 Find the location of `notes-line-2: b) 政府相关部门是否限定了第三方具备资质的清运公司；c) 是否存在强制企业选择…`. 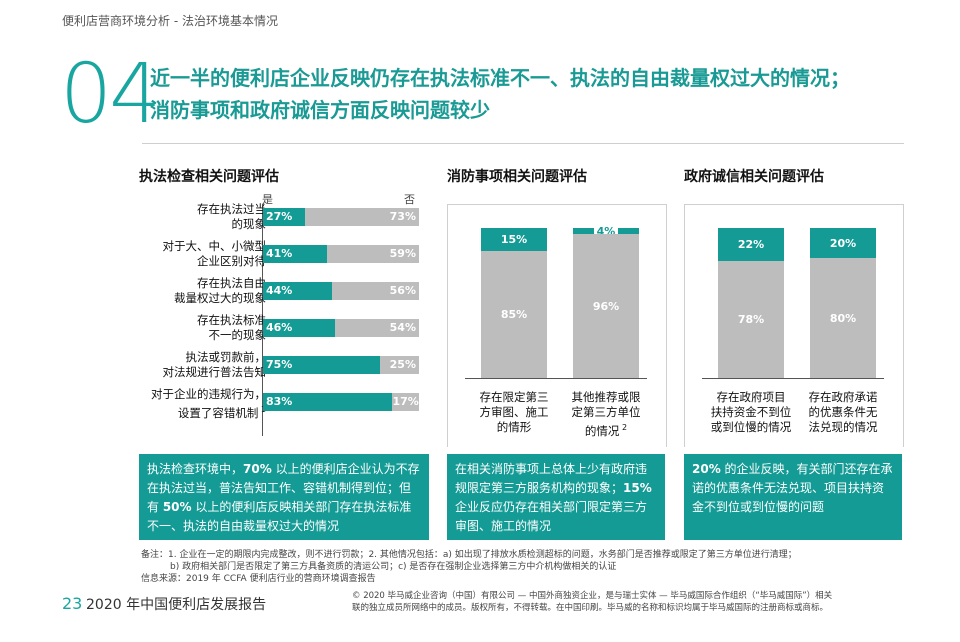

notes-line-2: b) 政府相关部门是否限定了第三方具备资质的清运公司；c) 是否存在强制企业选择… is located at coordinates (393, 567).